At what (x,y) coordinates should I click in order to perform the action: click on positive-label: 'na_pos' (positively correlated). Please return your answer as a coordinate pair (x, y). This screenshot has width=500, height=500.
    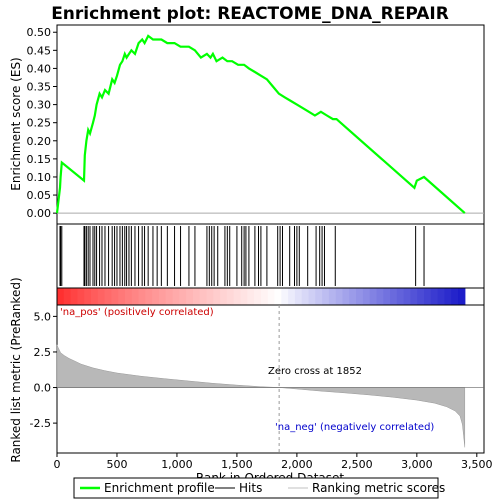
    Looking at the image, I should click on (137, 312).